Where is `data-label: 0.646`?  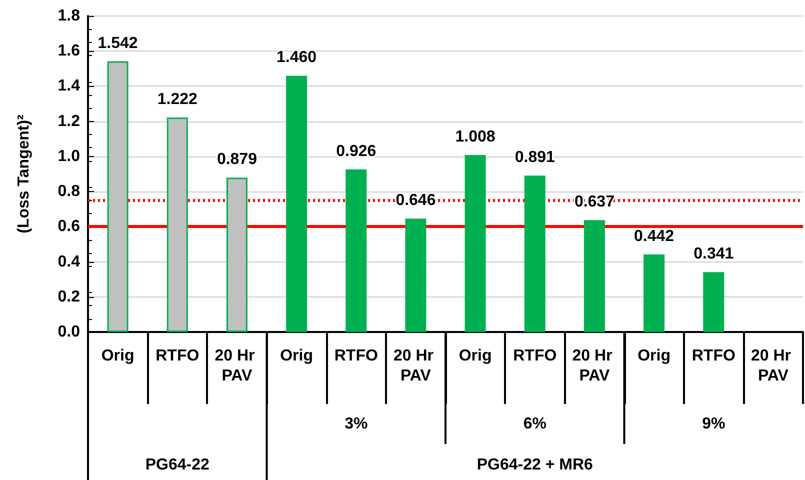 data-label: 0.646 is located at coordinates (416, 201).